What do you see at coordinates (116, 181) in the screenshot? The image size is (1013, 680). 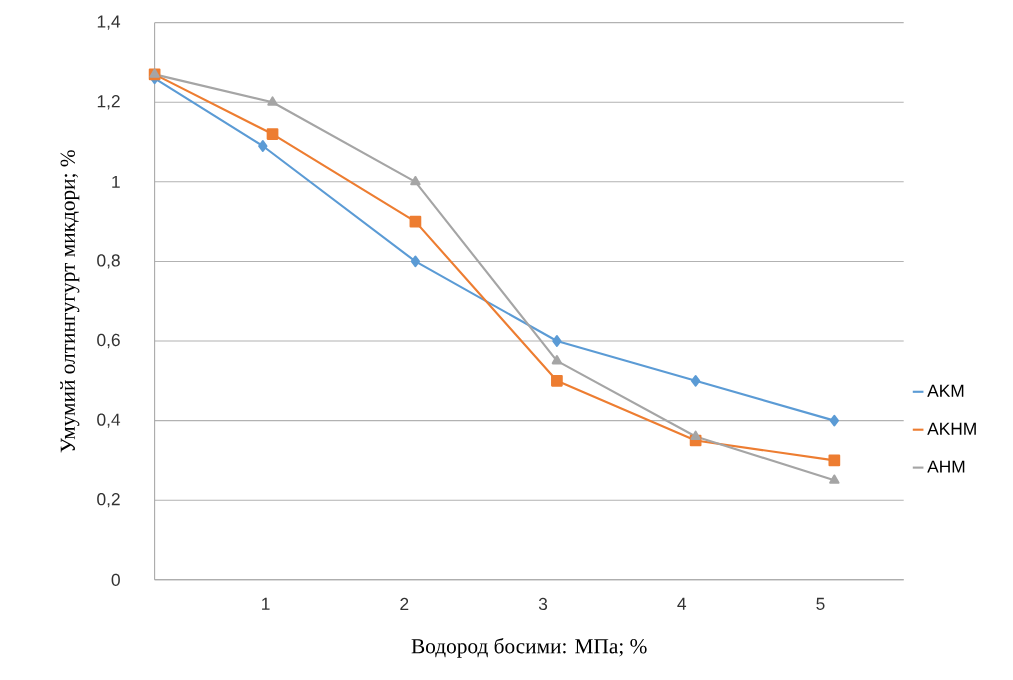 I see `y-tick-label: 1` at bounding box center [116, 181].